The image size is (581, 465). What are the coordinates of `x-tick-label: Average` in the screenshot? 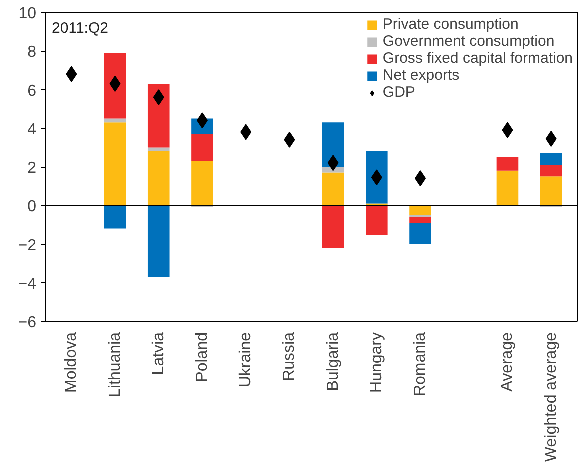 It's located at (507, 362).